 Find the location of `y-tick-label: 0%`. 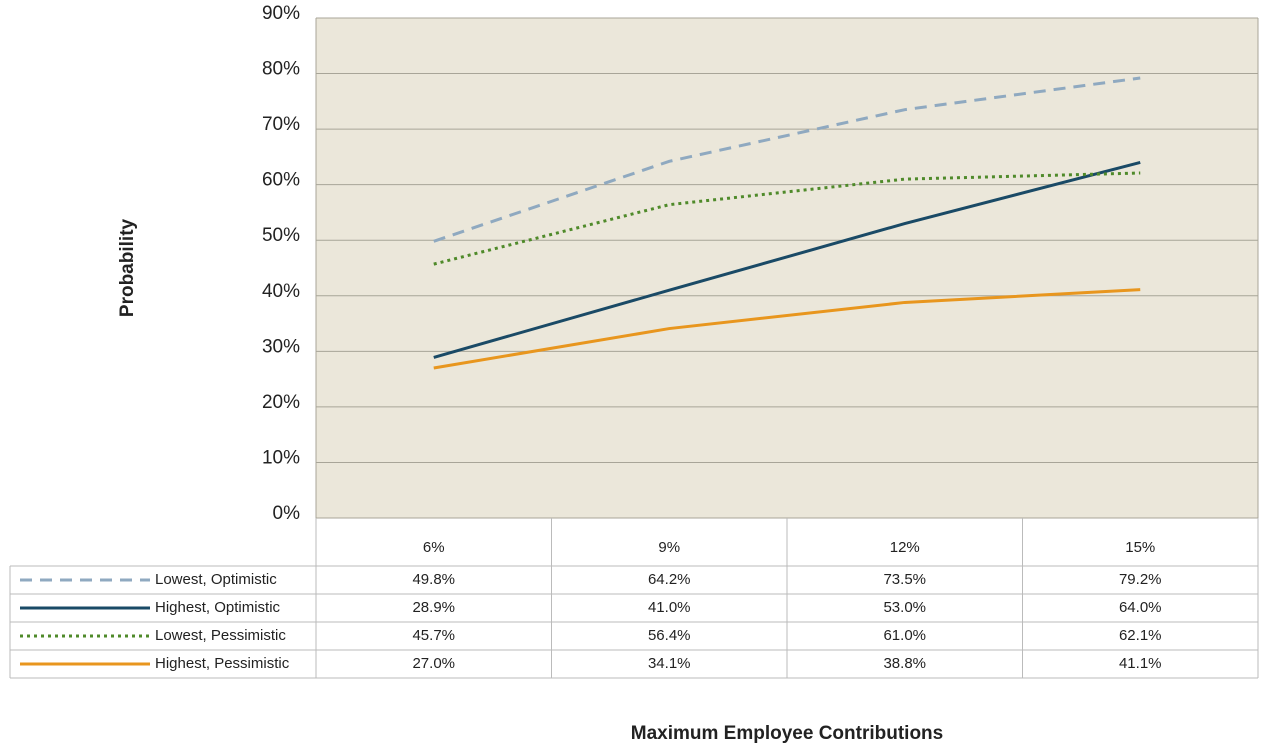

y-tick-label: 0% is located at coordinates (287, 513).